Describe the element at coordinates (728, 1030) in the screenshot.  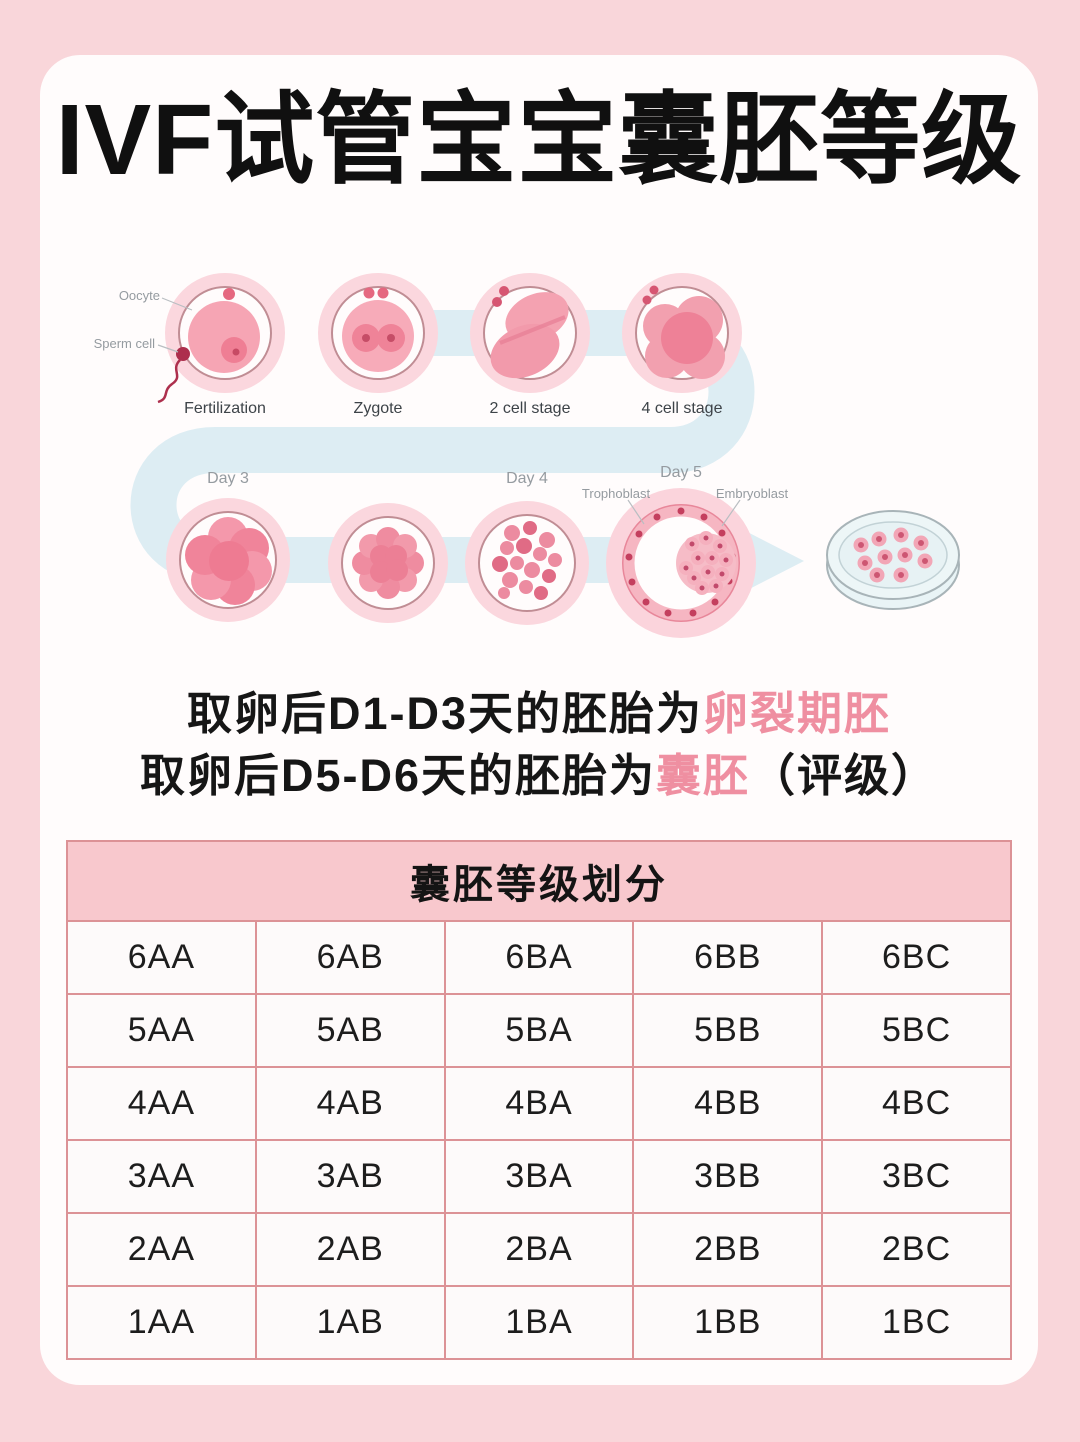
I see `grade-cell: 5BB` at that location.